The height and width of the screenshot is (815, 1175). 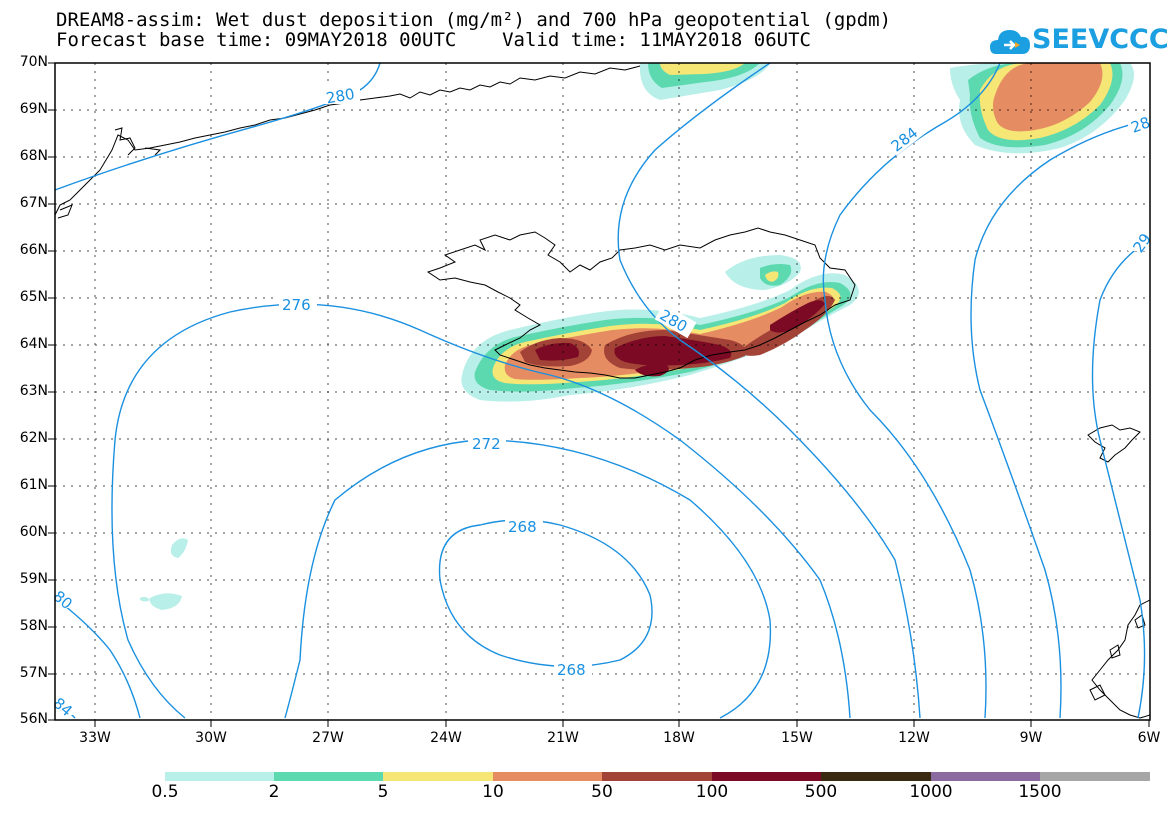 What do you see at coordinates (1114, 443) in the screenshot?
I see `faroe-coast` at bounding box center [1114, 443].